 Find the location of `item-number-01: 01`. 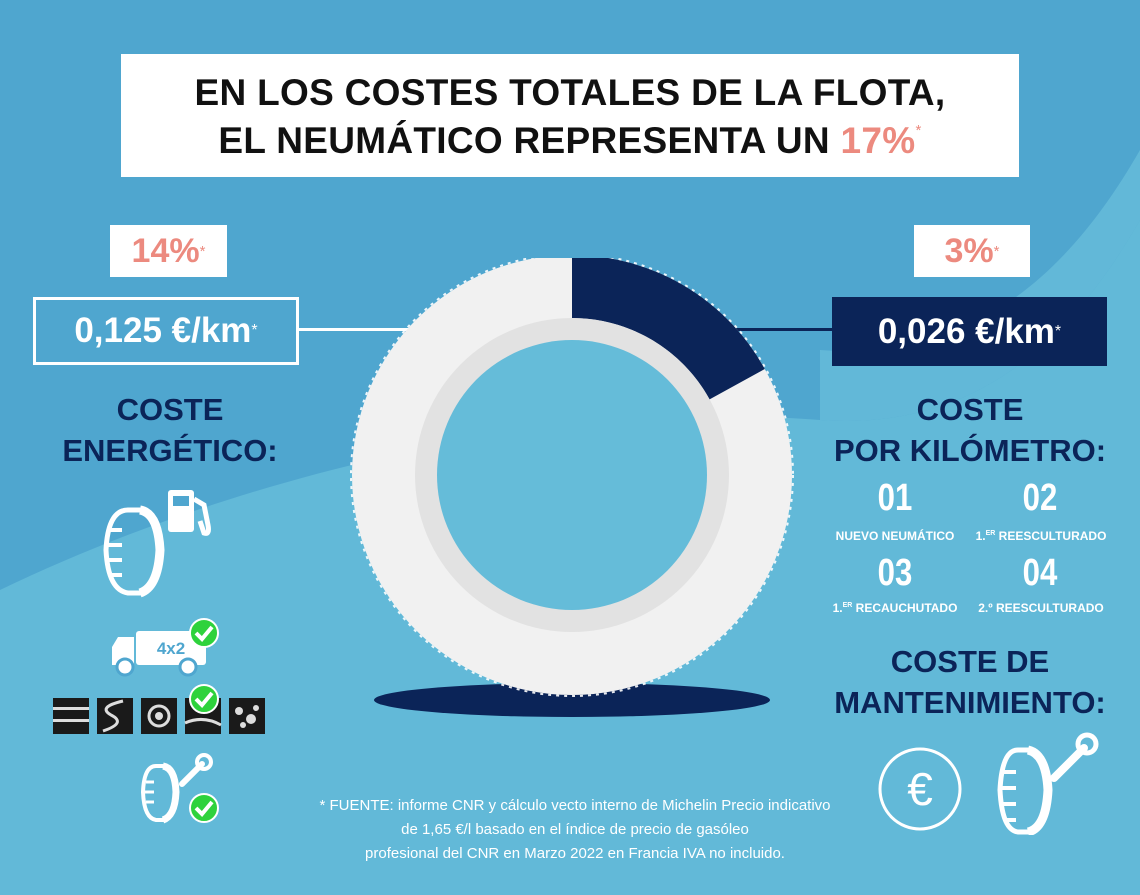

item-number-01: 01 is located at coordinates (895, 498).